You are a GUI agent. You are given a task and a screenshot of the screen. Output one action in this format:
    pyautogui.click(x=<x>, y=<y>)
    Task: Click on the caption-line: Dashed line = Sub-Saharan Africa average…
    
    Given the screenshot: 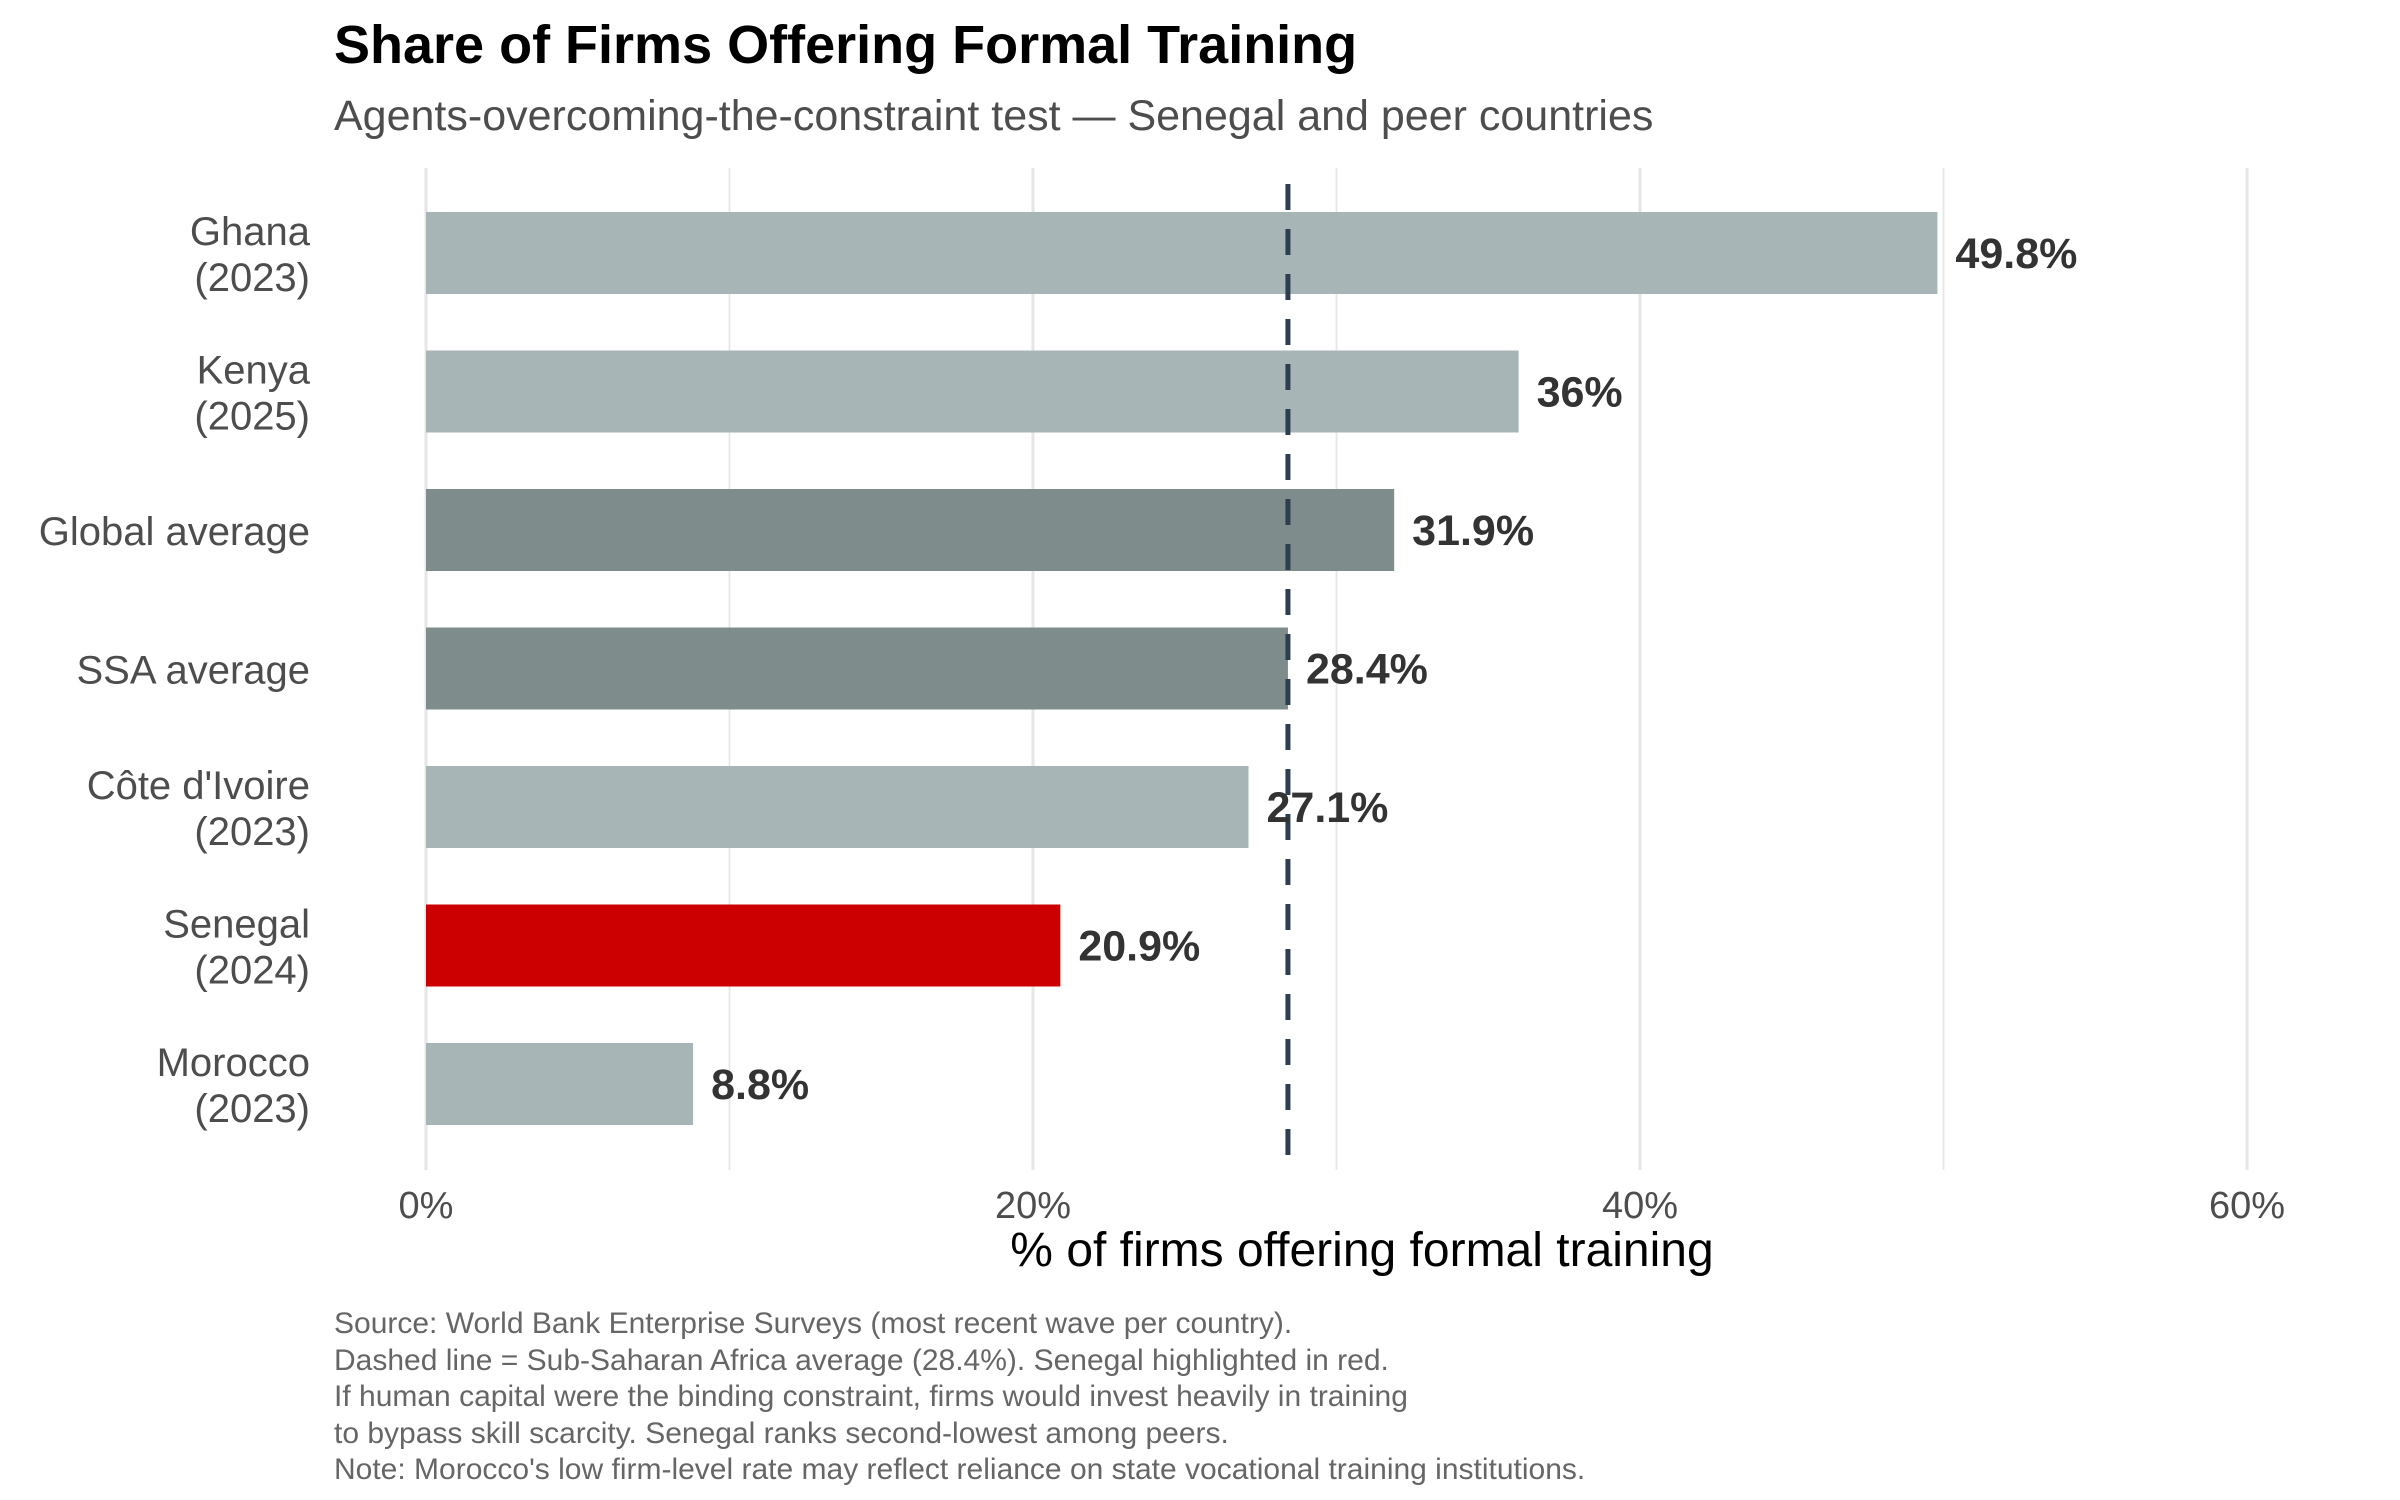 What is the action you would take?
    pyautogui.click(x=861, y=1360)
    